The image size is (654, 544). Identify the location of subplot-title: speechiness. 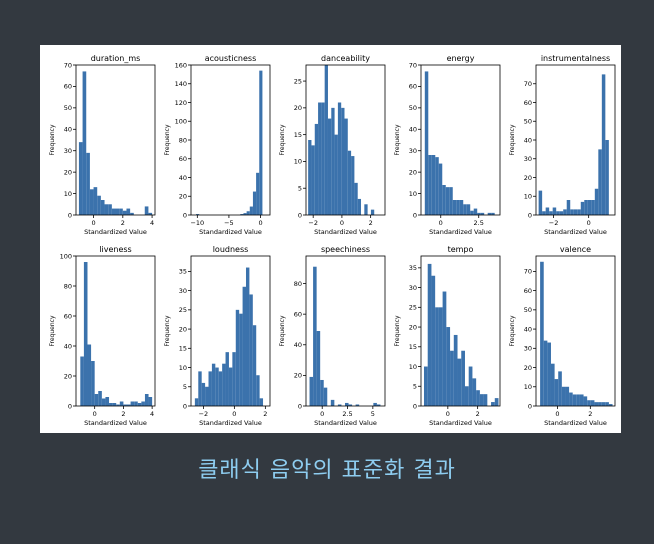
(345, 249).